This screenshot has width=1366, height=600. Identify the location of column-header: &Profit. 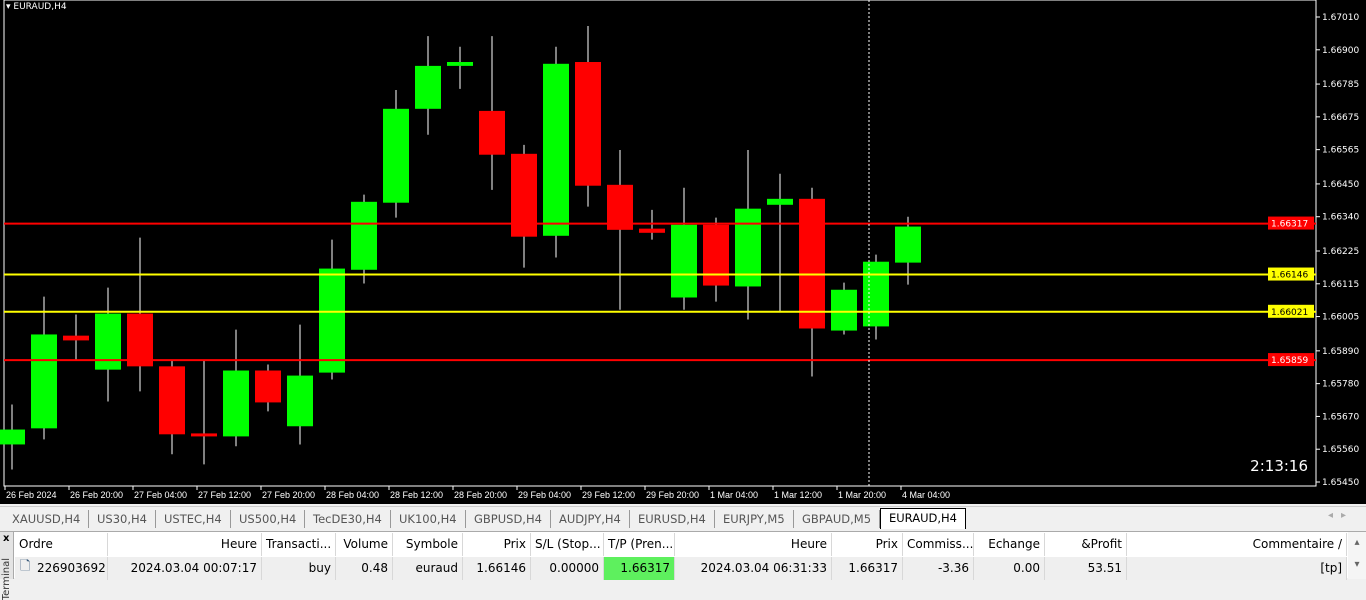
(1086, 544).